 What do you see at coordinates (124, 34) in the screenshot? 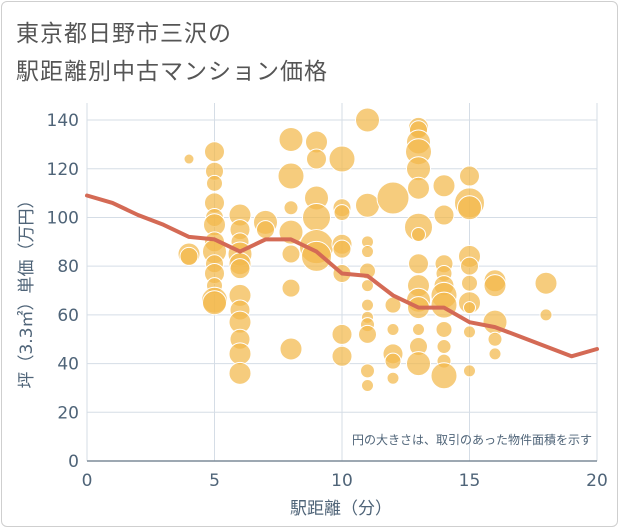
I see `chart-title-line-1: 東京都日野市三沢の` at bounding box center [124, 34].